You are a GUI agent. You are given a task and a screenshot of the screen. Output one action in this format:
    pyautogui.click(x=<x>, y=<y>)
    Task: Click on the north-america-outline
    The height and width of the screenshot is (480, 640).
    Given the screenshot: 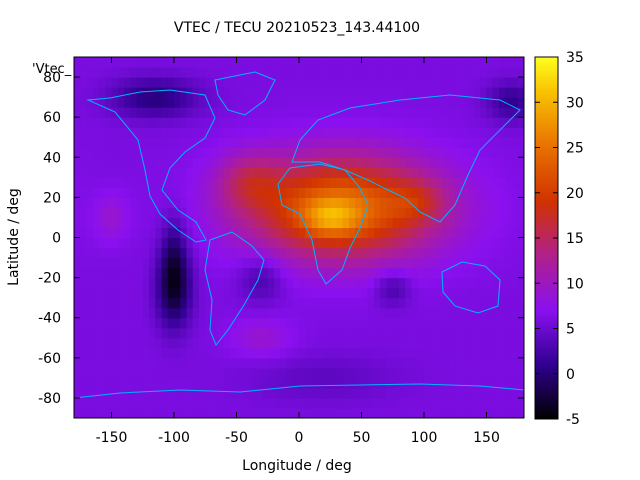 What is the action you would take?
    pyautogui.click(x=151, y=166)
    